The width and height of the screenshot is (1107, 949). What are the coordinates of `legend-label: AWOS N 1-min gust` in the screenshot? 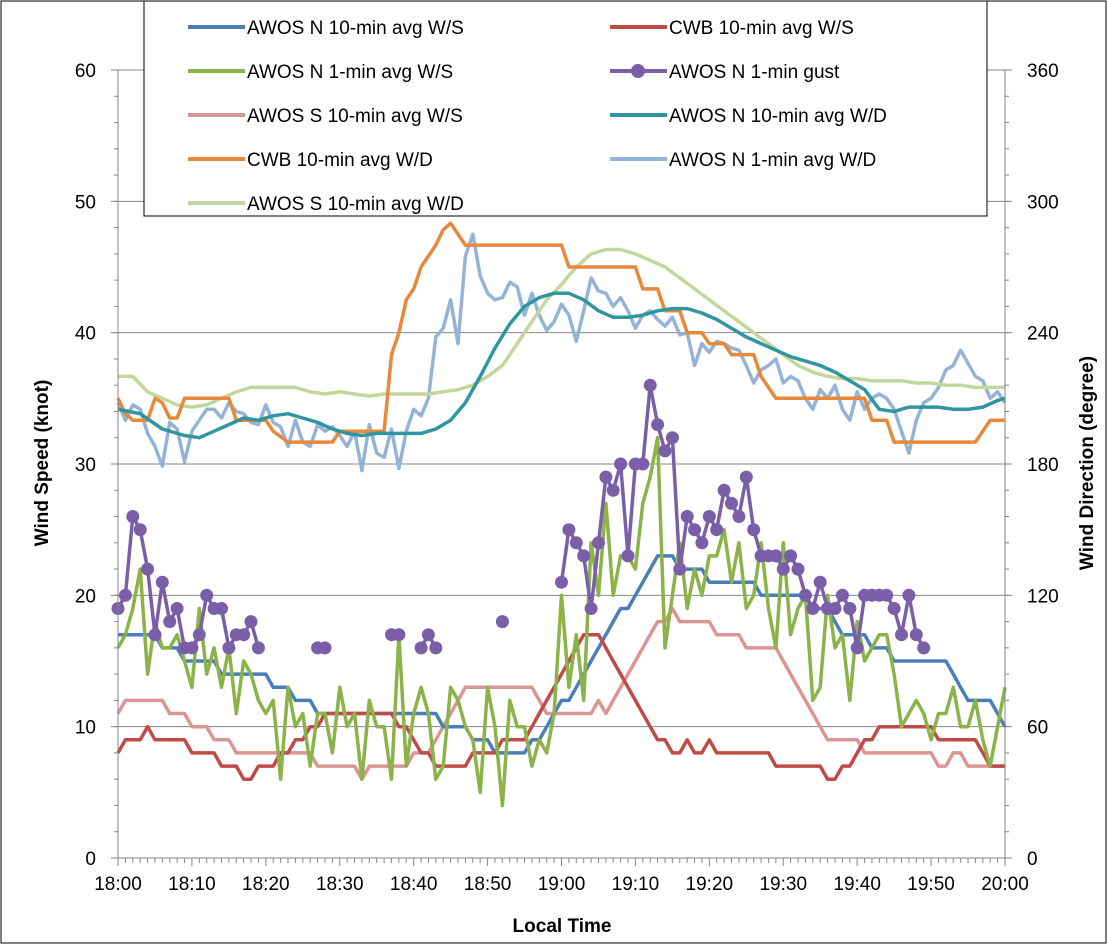 It's located at (754, 72).